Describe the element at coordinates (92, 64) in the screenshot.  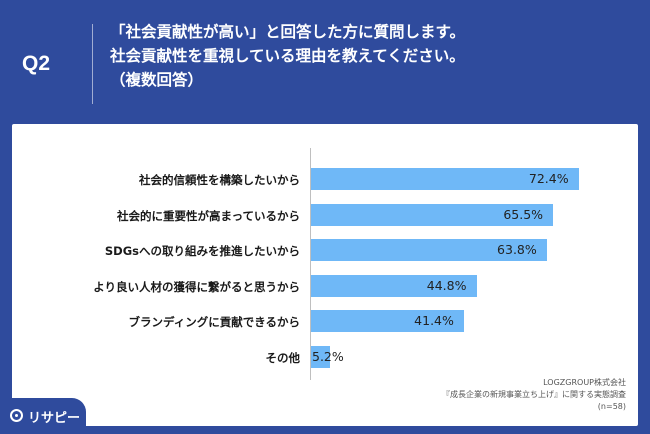
I see `header-divider` at that location.